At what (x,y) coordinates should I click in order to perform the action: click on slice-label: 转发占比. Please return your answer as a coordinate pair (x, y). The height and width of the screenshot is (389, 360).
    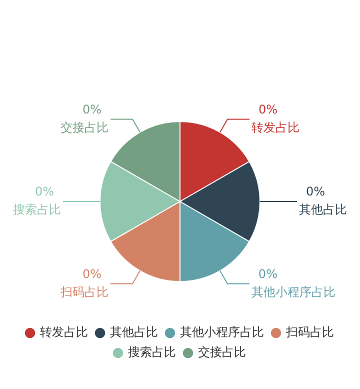
    Looking at the image, I should click on (276, 127).